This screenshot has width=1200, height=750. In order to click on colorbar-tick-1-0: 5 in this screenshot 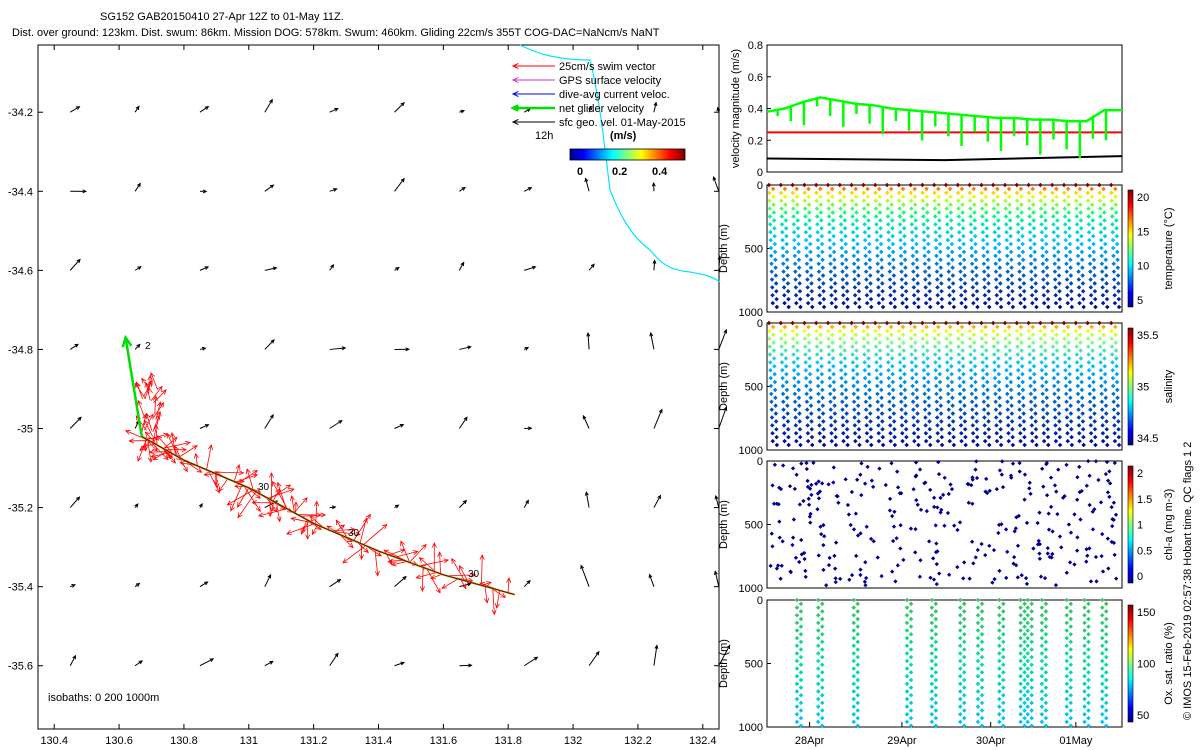, I will do `click(1140, 301)`.